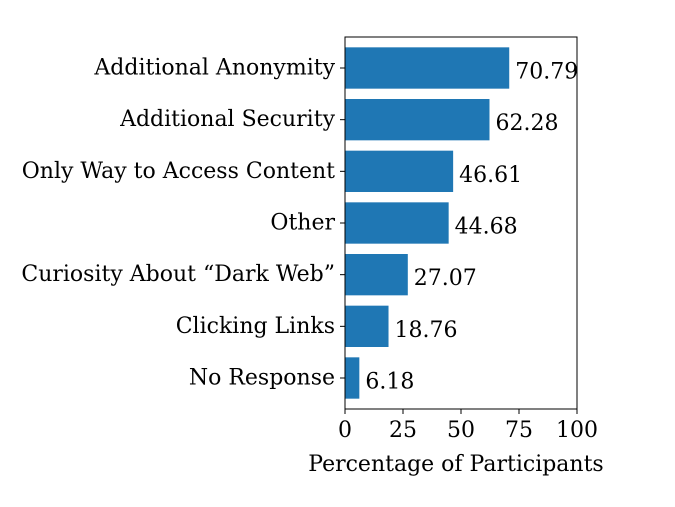 The height and width of the screenshot is (507, 675). I want to click on value-label: 27.07, so click(445, 278).